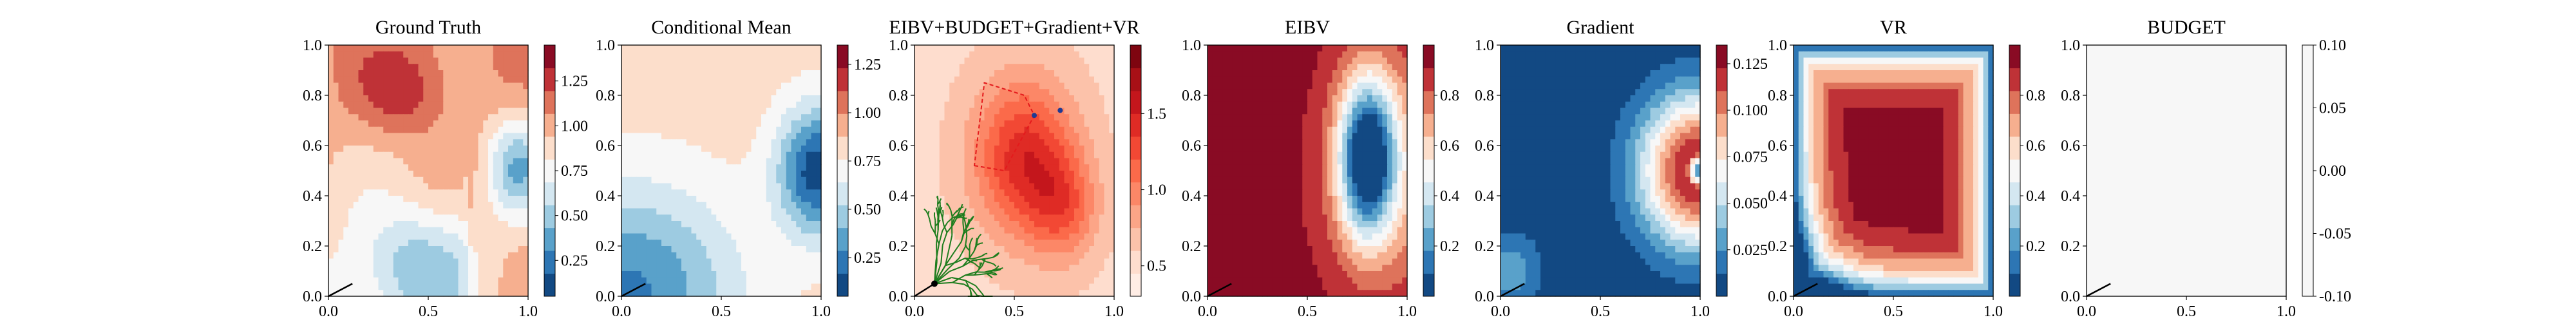 This screenshot has width=2576, height=322. Describe the element at coordinates (574, 81) in the screenshot. I see `colorbar-tick-label: 1.25` at that location.